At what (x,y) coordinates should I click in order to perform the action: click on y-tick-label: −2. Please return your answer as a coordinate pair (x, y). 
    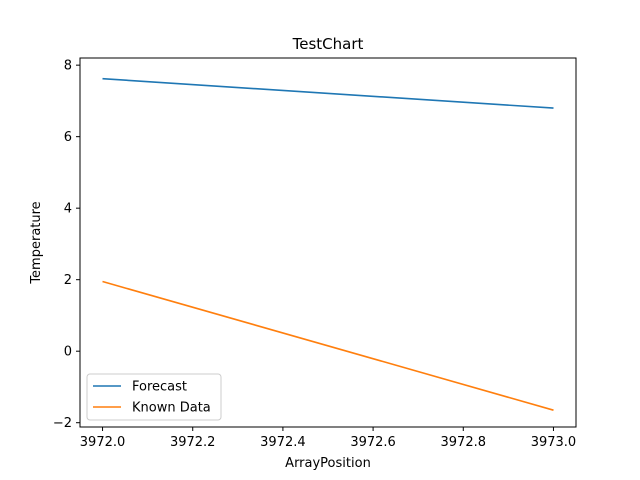
    Looking at the image, I should click on (62, 423).